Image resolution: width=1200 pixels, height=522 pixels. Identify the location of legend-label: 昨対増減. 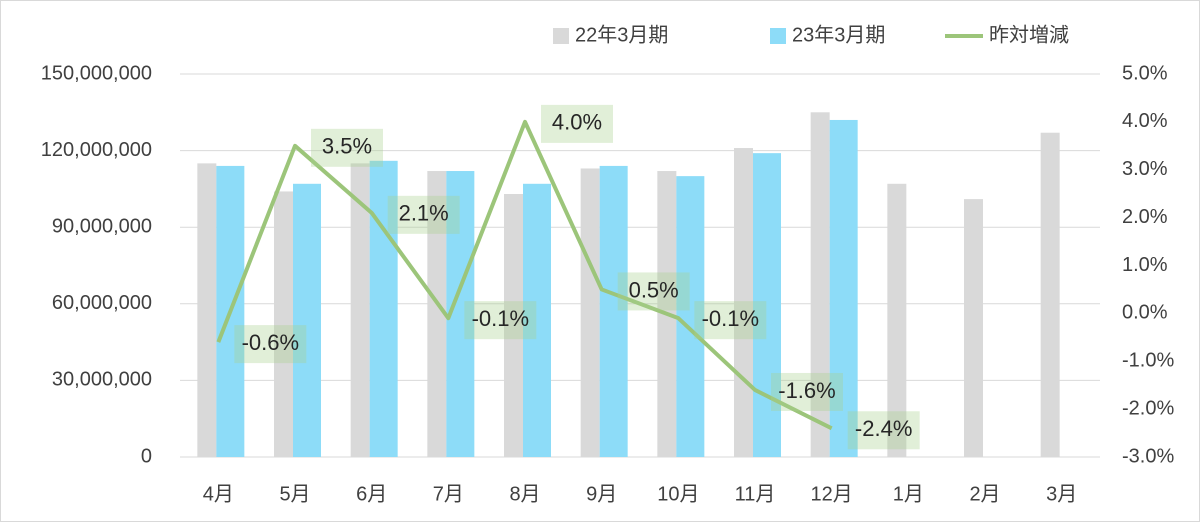
(1029, 34).